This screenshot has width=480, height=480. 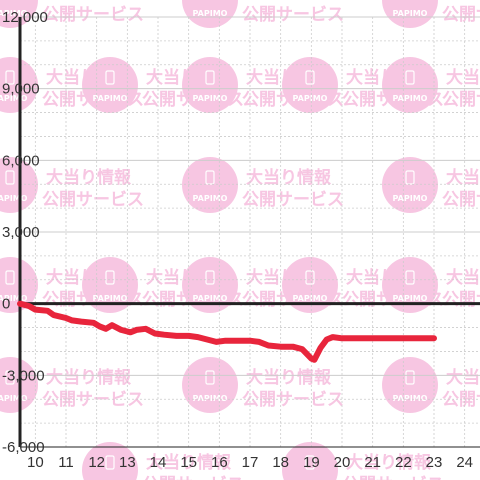 I want to click on x-tick-label: 15, so click(x=188, y=462).